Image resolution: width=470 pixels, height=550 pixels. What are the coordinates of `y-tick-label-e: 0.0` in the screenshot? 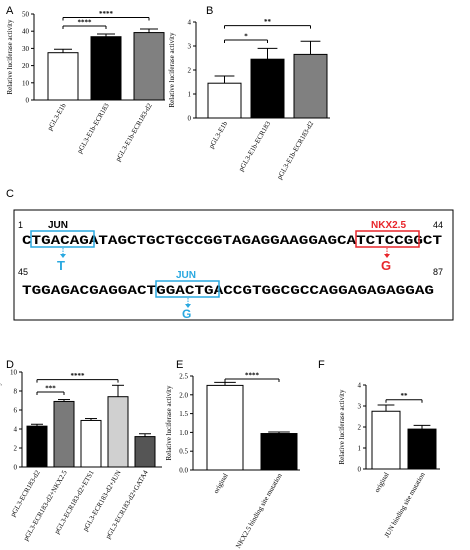 It's located at (183, 471).